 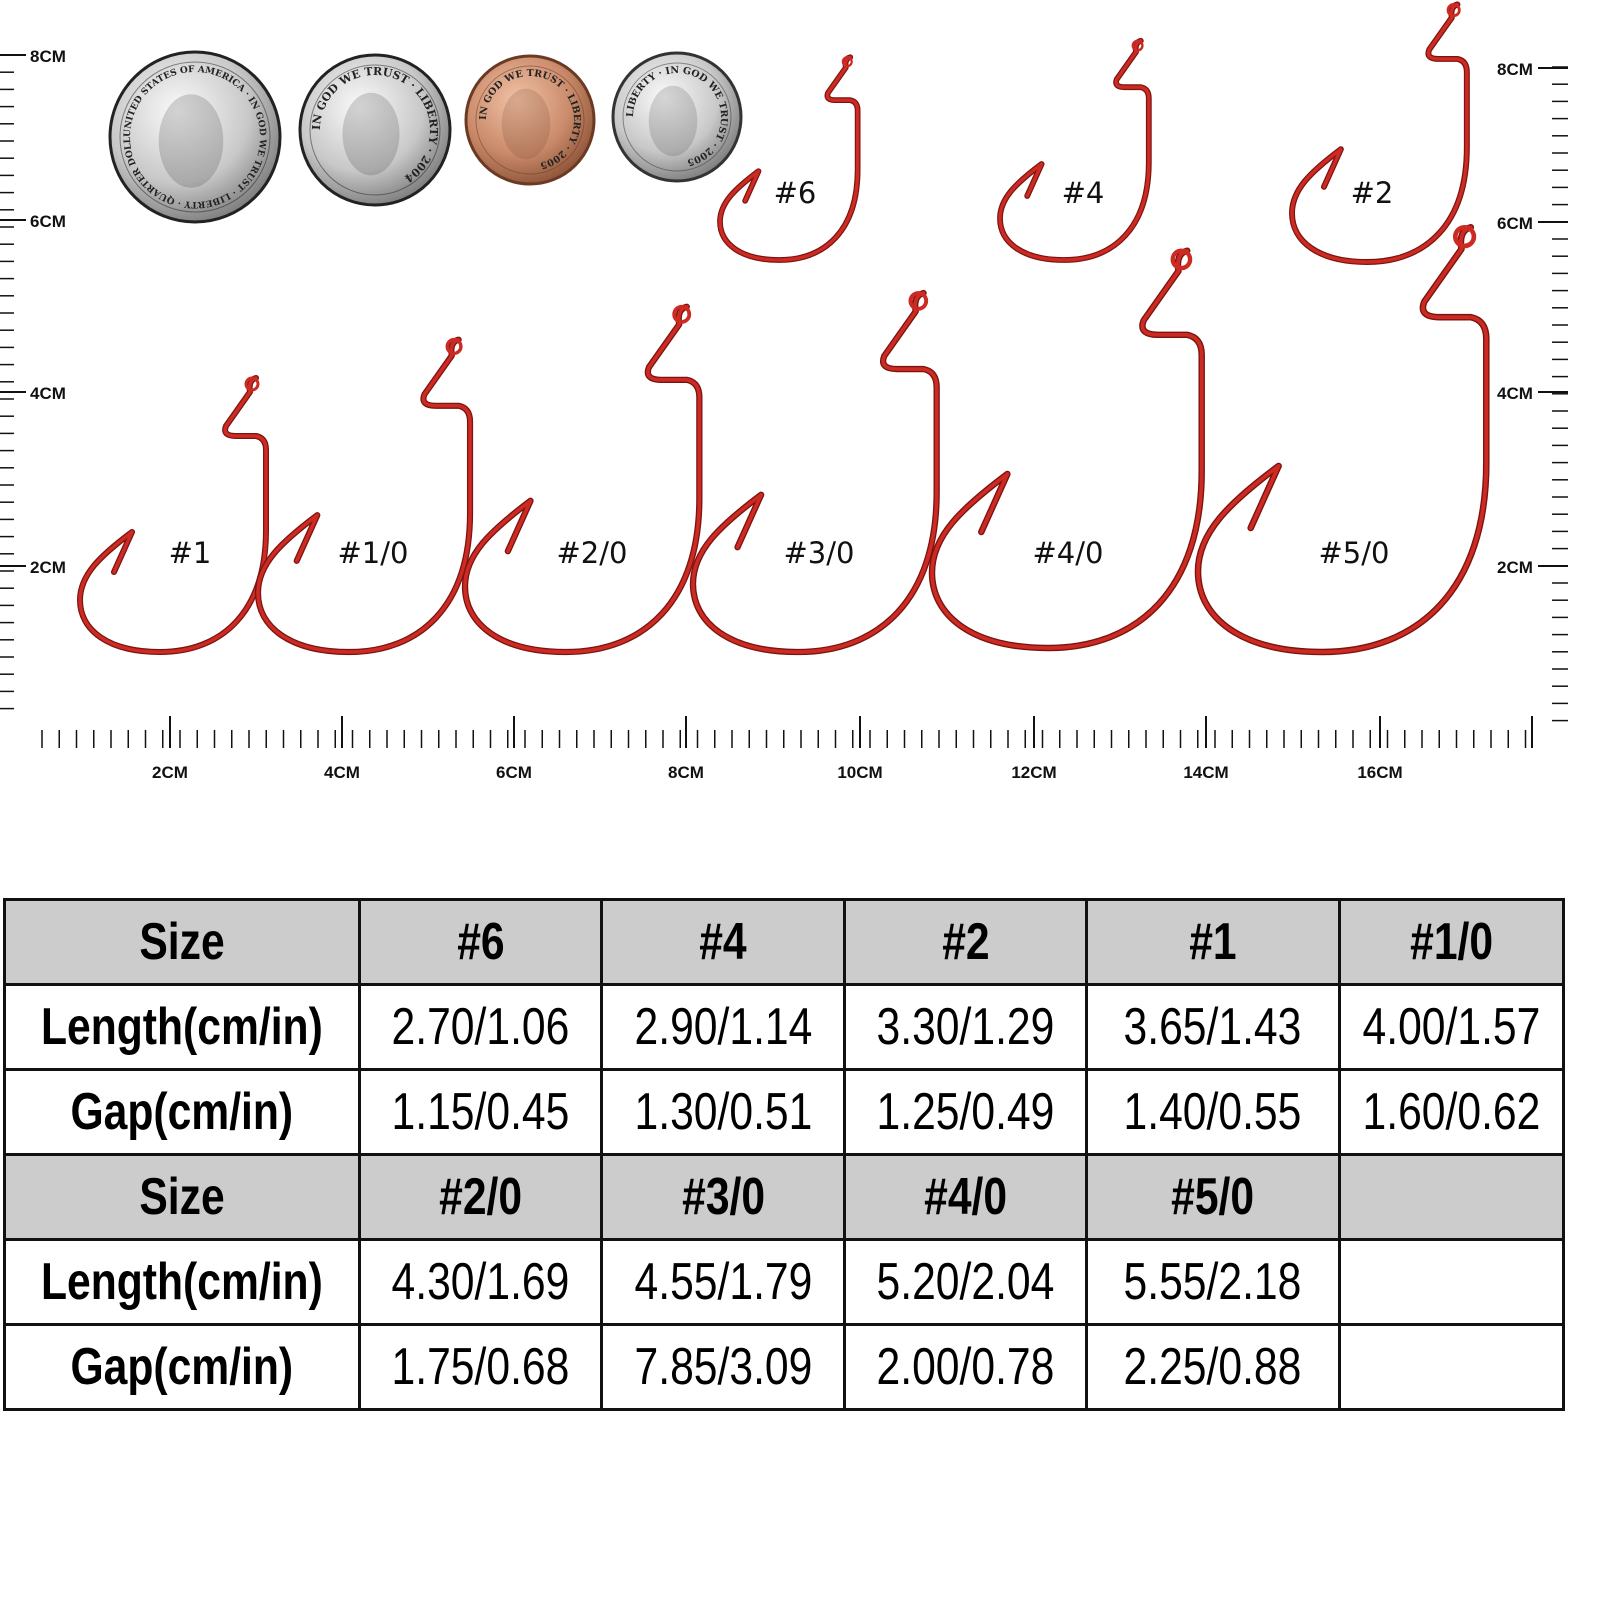 I want to click on cell-text: #4, so click(x=723, y=942).